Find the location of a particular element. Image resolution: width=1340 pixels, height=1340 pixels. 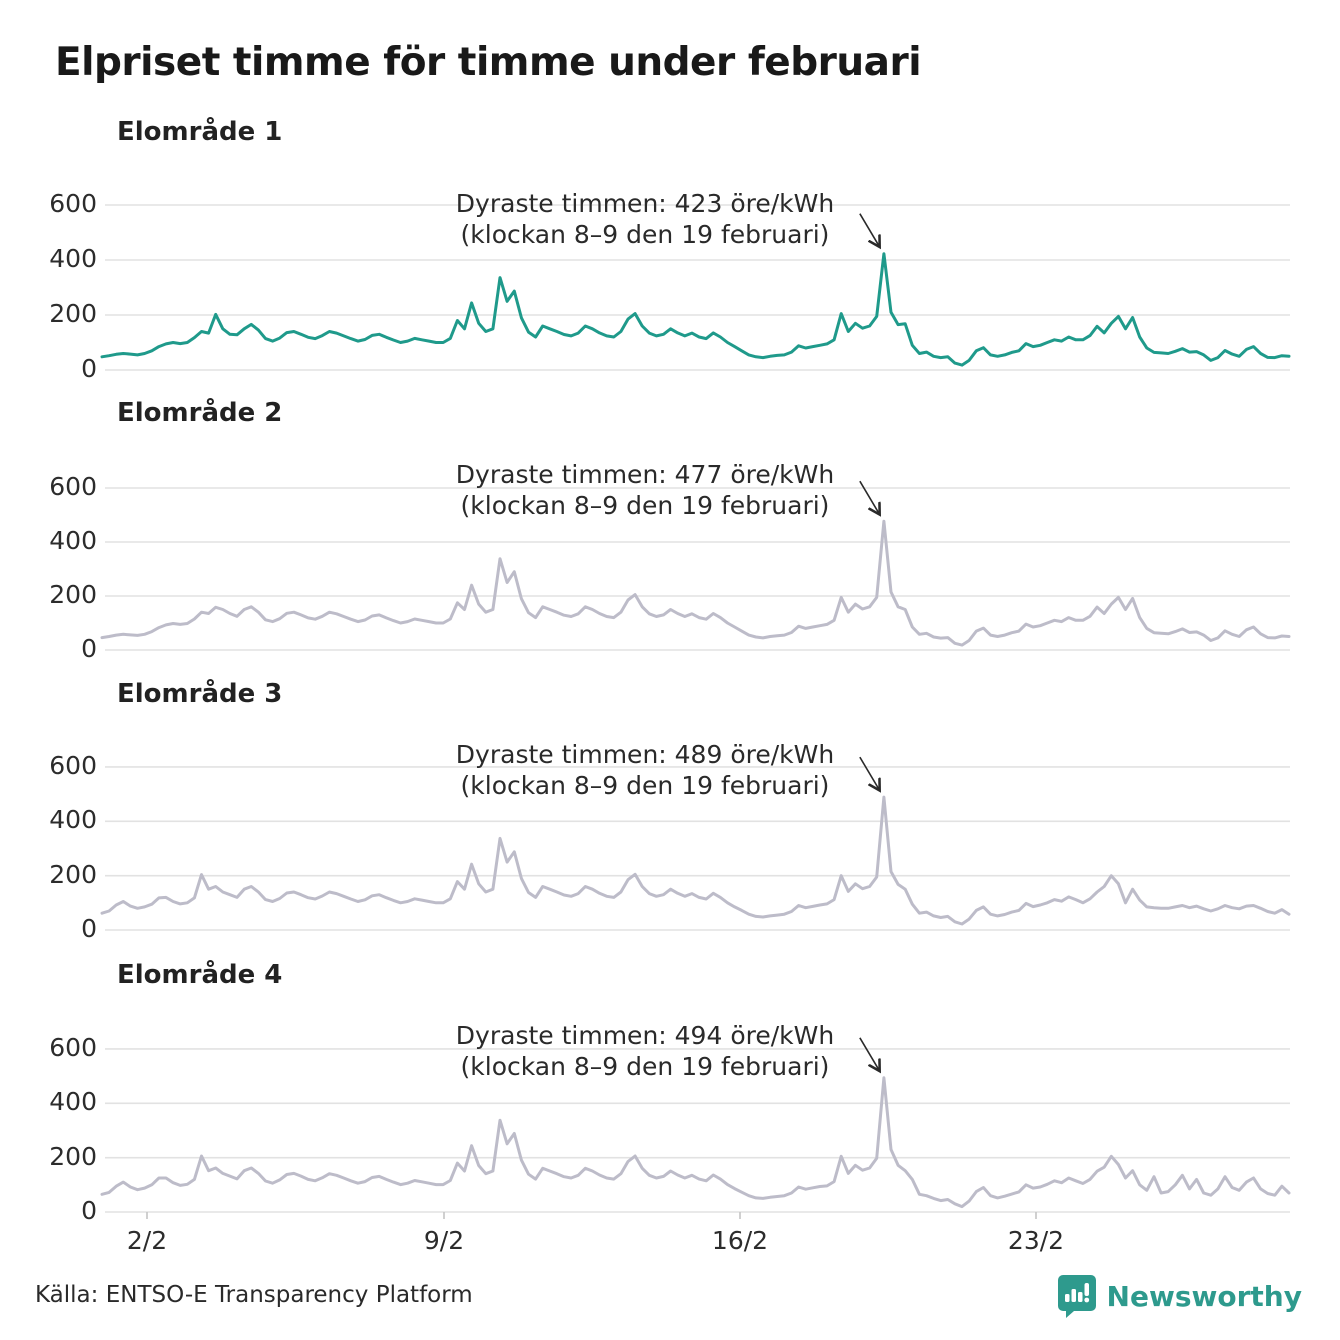

price-line-elområde-2 is located at coordinates (695, 583).